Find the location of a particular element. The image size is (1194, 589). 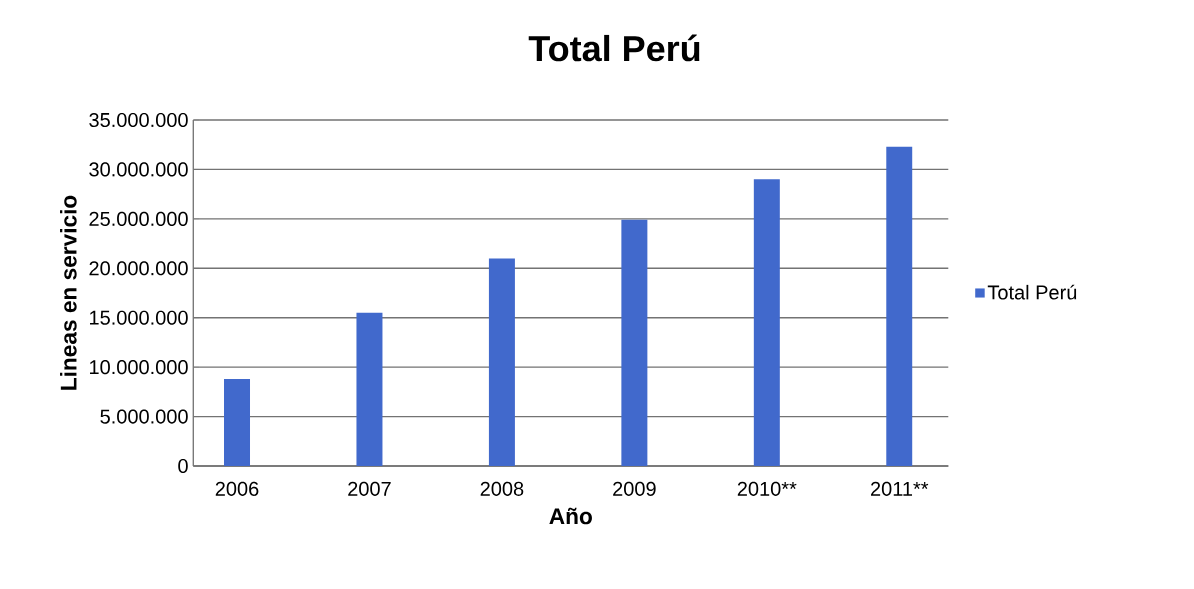

x-tick-label: 2009 is located at coordinates (634, 488).